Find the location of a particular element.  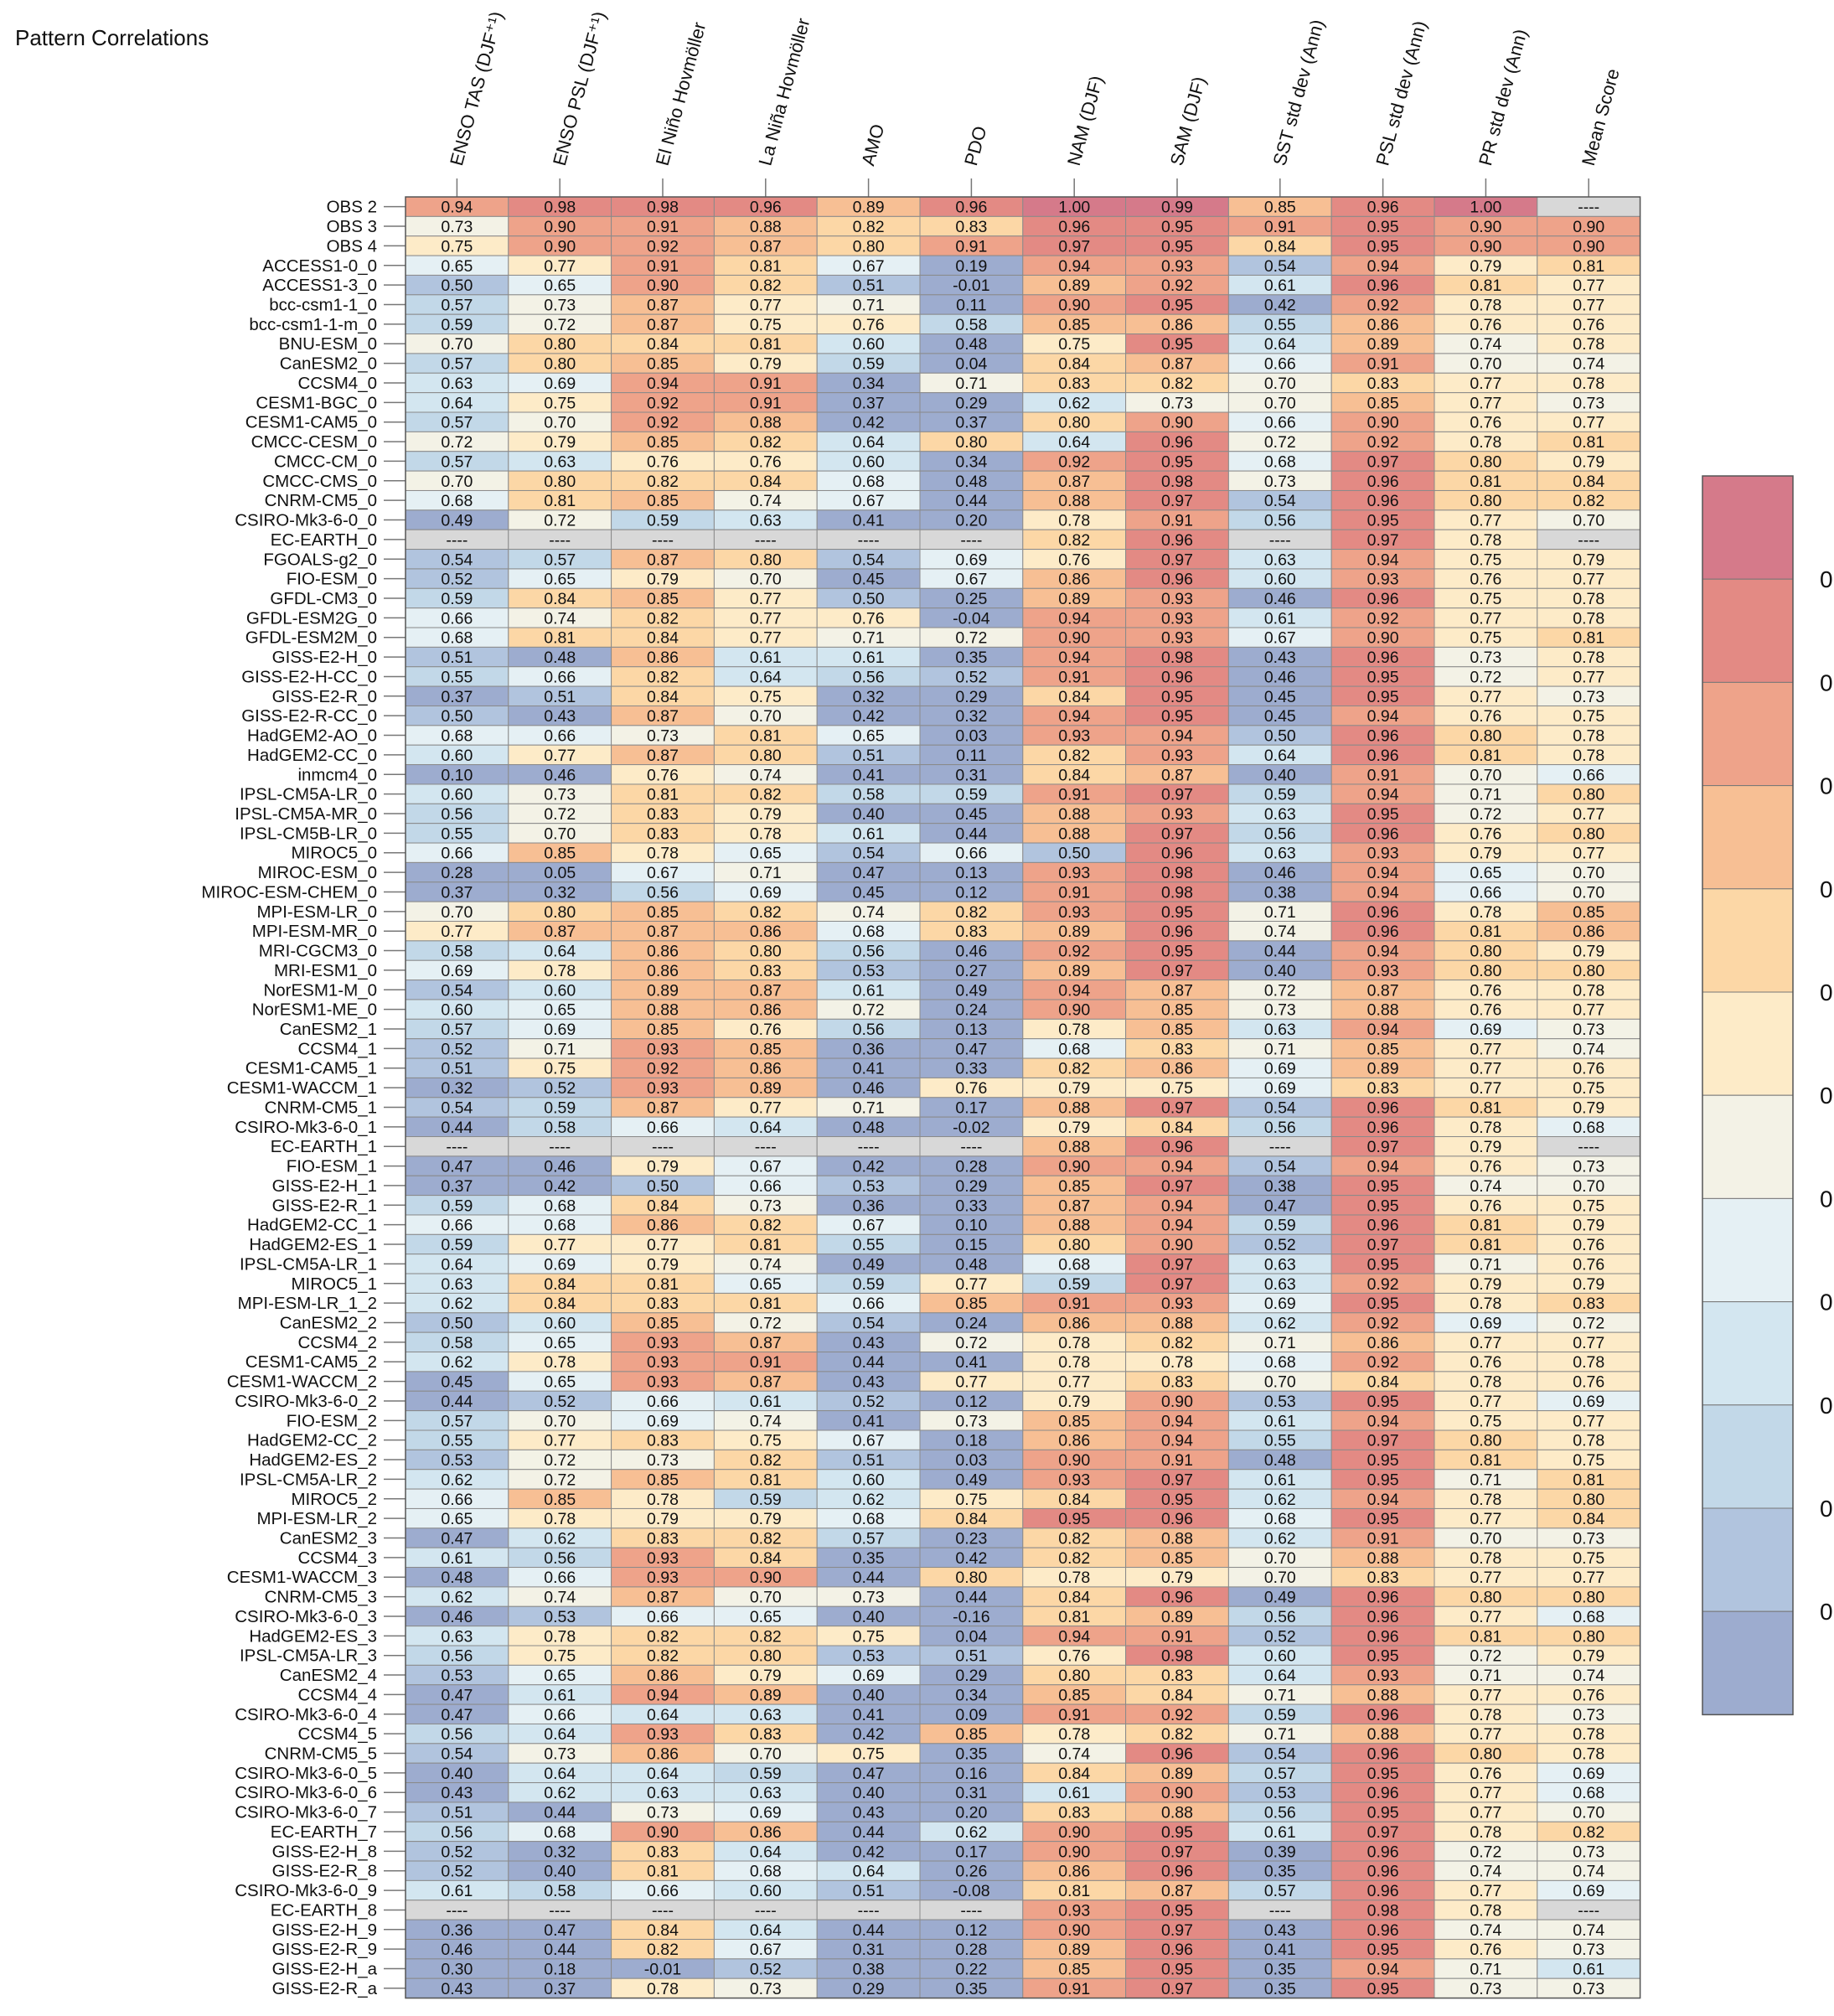

cell-value: 0.84 is located at coordinates (1074, 697).